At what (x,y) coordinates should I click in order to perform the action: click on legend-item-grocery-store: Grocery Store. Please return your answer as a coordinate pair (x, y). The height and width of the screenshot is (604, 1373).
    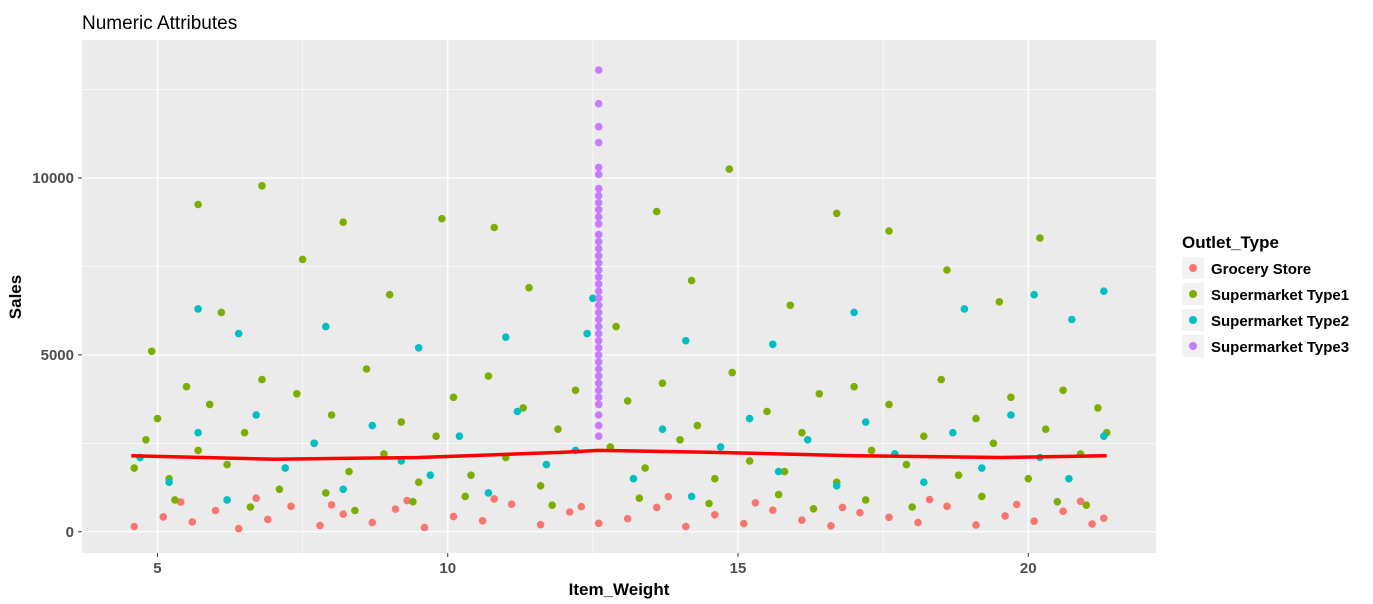
    Looking at the image, I should click on (1246, 268).